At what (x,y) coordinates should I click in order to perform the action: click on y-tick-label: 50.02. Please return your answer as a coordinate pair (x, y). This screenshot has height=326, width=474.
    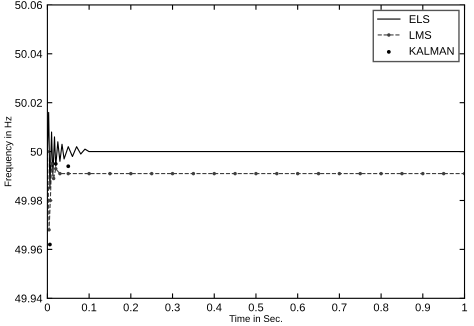
    Looking at the image, I should click on (28, 102).